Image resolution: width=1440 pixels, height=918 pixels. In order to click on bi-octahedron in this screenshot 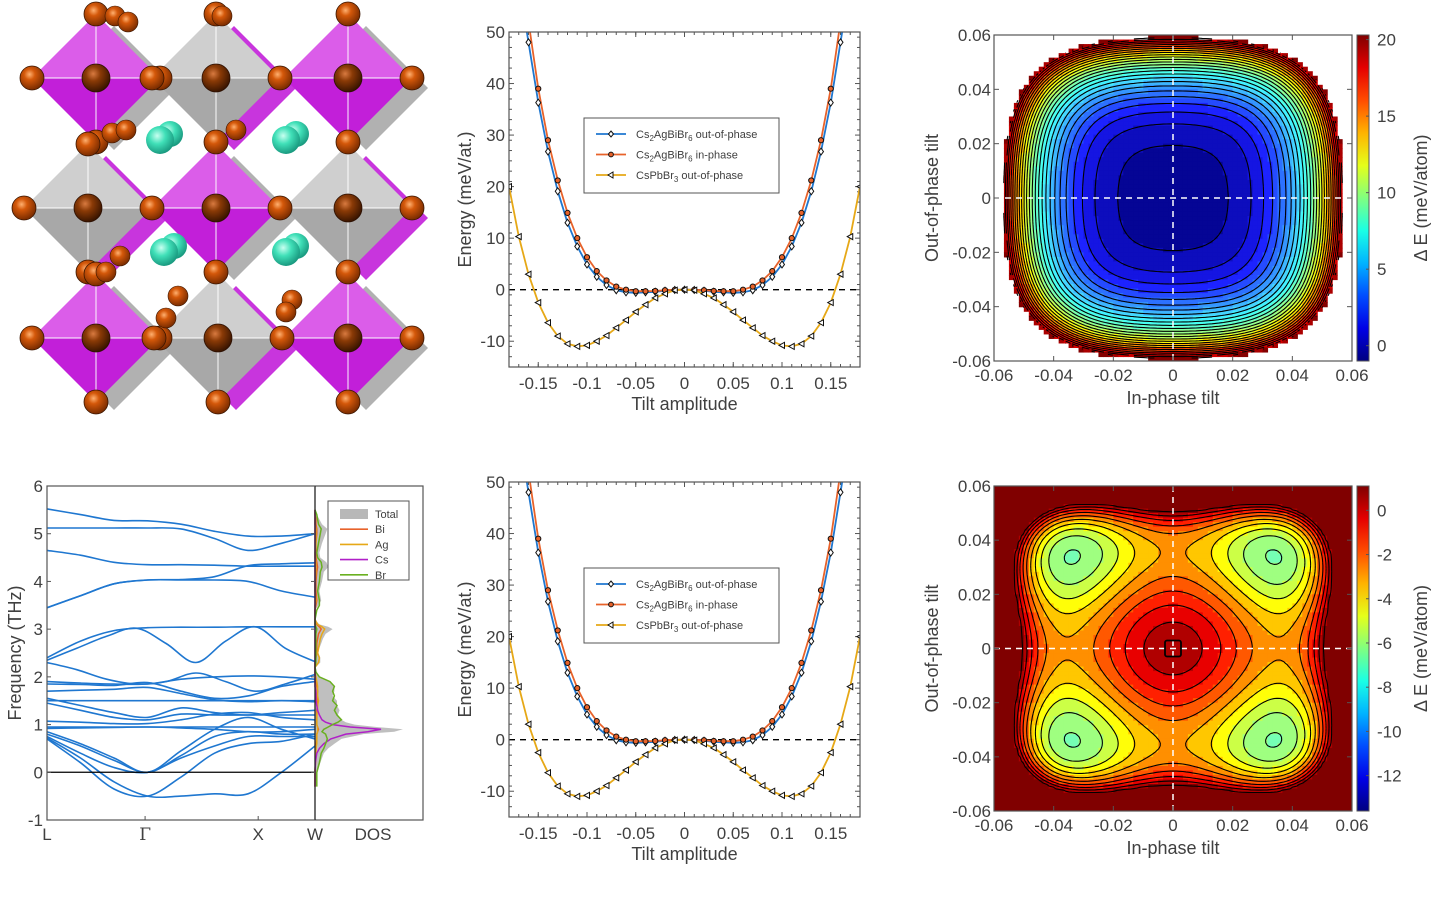, I will do `click(348, 78)`.